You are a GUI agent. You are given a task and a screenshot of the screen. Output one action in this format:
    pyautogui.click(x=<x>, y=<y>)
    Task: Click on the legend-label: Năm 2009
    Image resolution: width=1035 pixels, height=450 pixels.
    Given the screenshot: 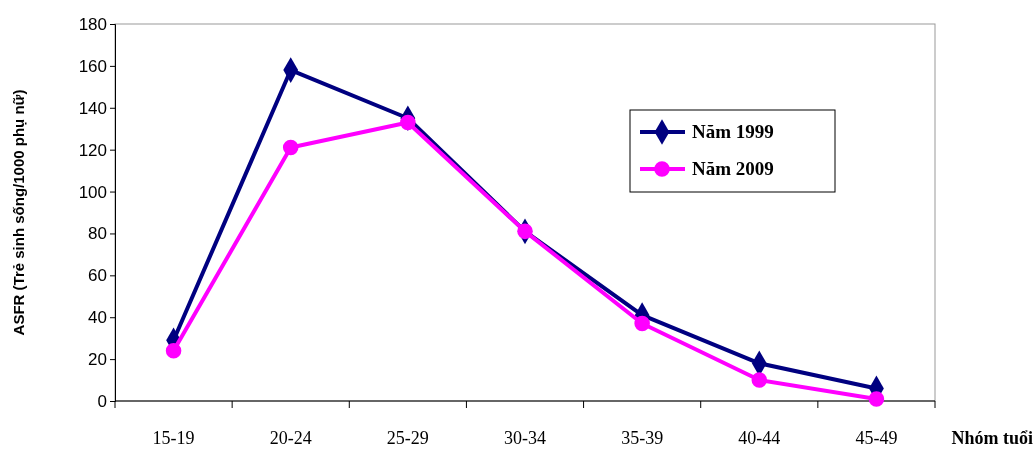 What is the action you would take?
    pyautogui.click(x=733, y=168)
    